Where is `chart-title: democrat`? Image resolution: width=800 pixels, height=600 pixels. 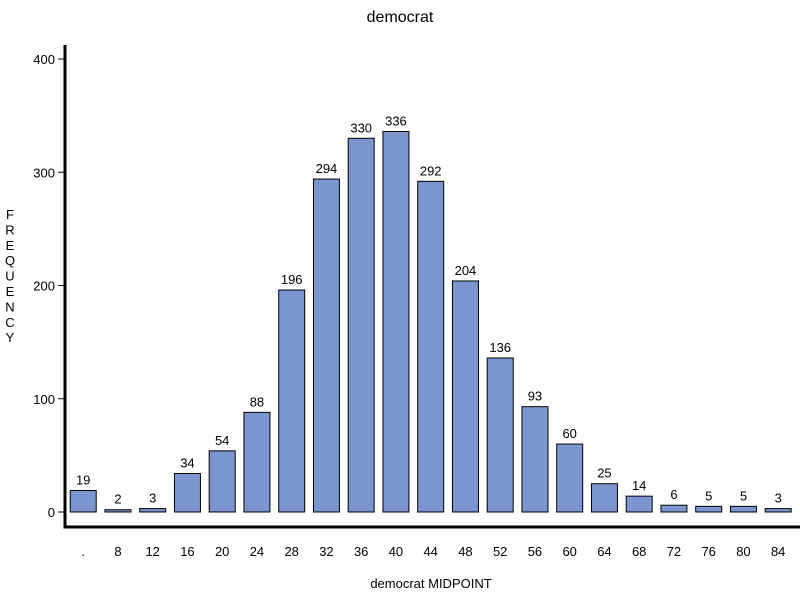
chart-title: democrat is located at coordinates (400, 17).